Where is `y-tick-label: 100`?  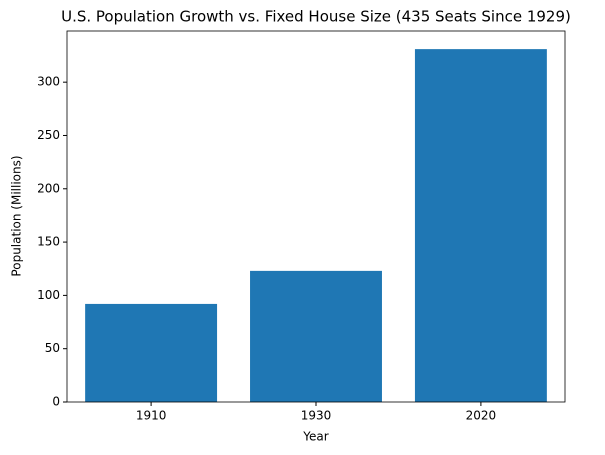 y-tick-label: 100 is located at coordinates (48, 295).